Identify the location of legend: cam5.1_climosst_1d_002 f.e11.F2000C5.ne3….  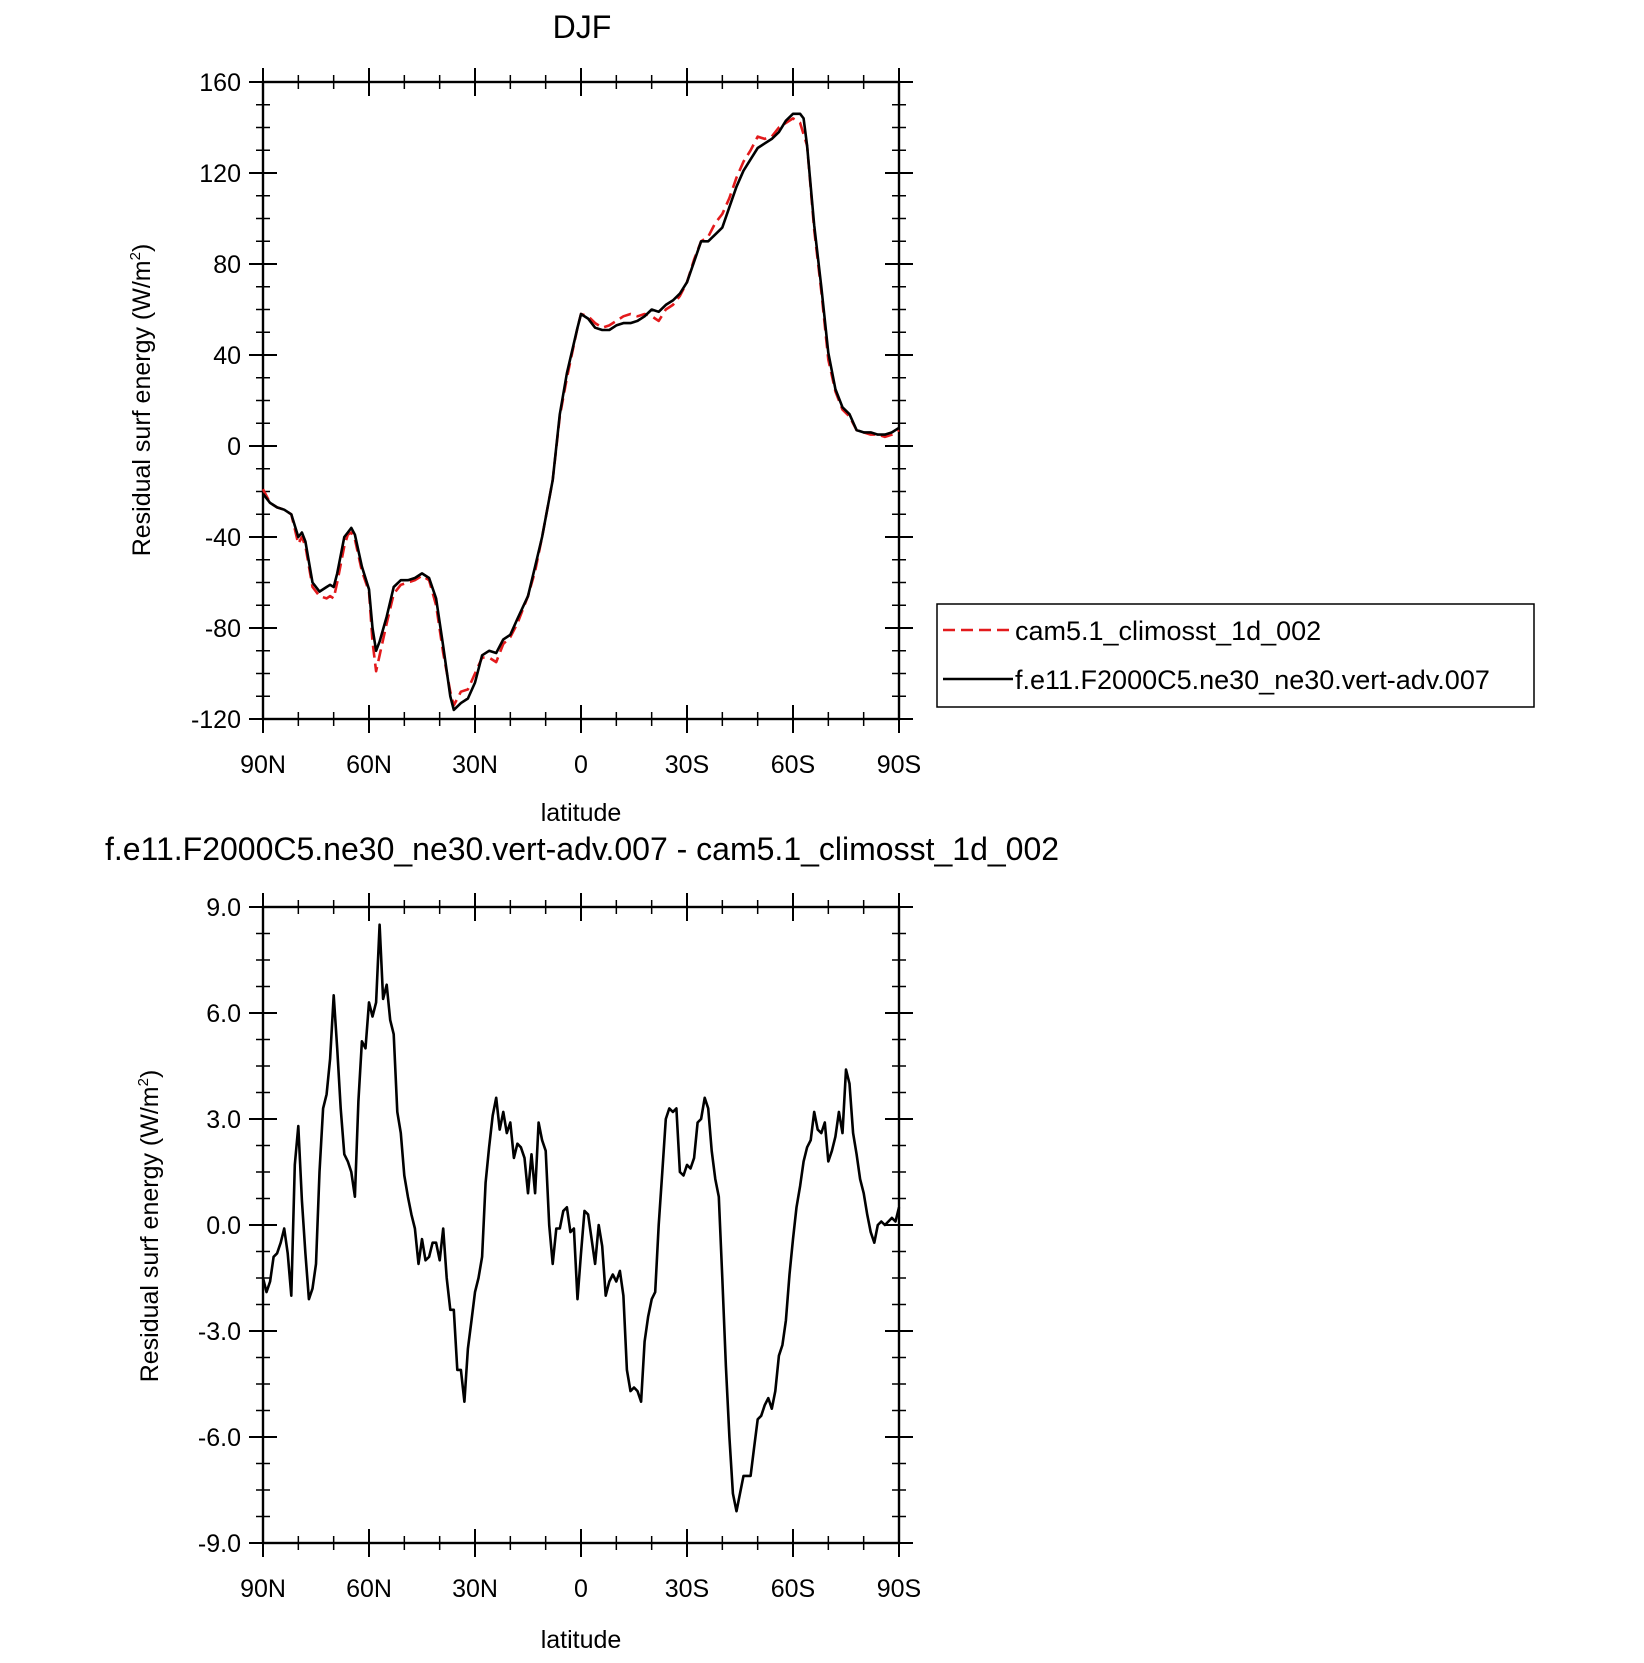
(1235, 655).